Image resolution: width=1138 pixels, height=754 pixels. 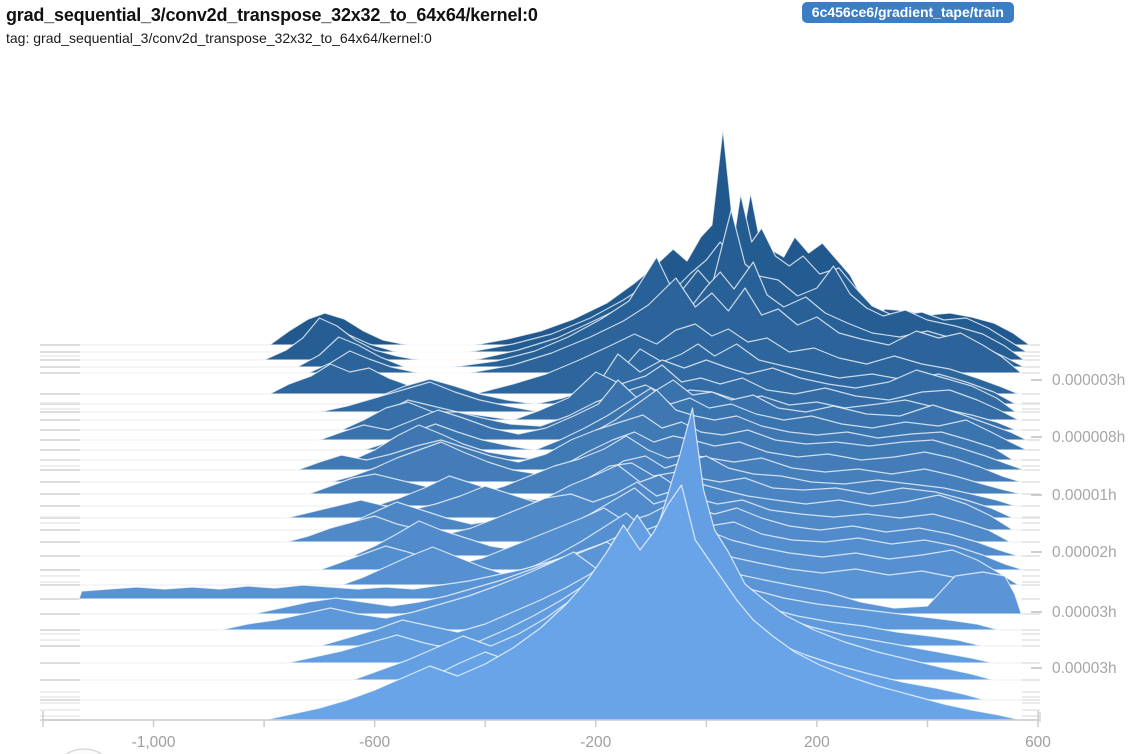 I want to click on y-axis-label: 0.00002h, so click(x=1084, y=552).